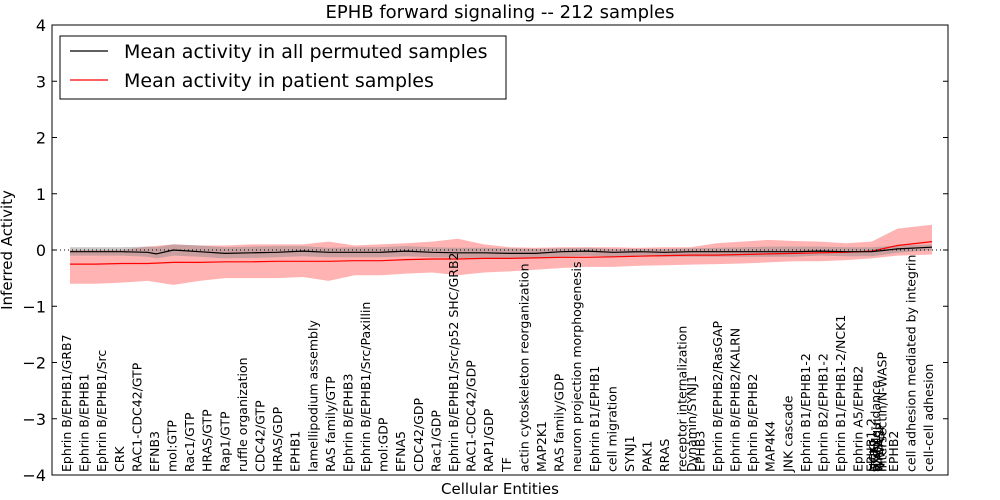 Image resolution: width=1000 pixels, height=500 pixels. I want to click on x-tick-label: EPHB1, so click(295, 451).